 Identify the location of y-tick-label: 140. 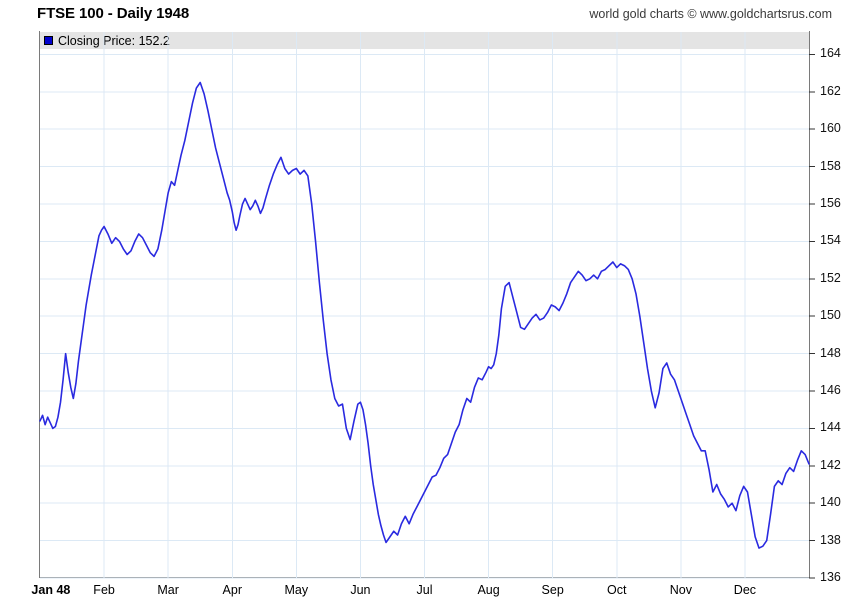
(830, 502).